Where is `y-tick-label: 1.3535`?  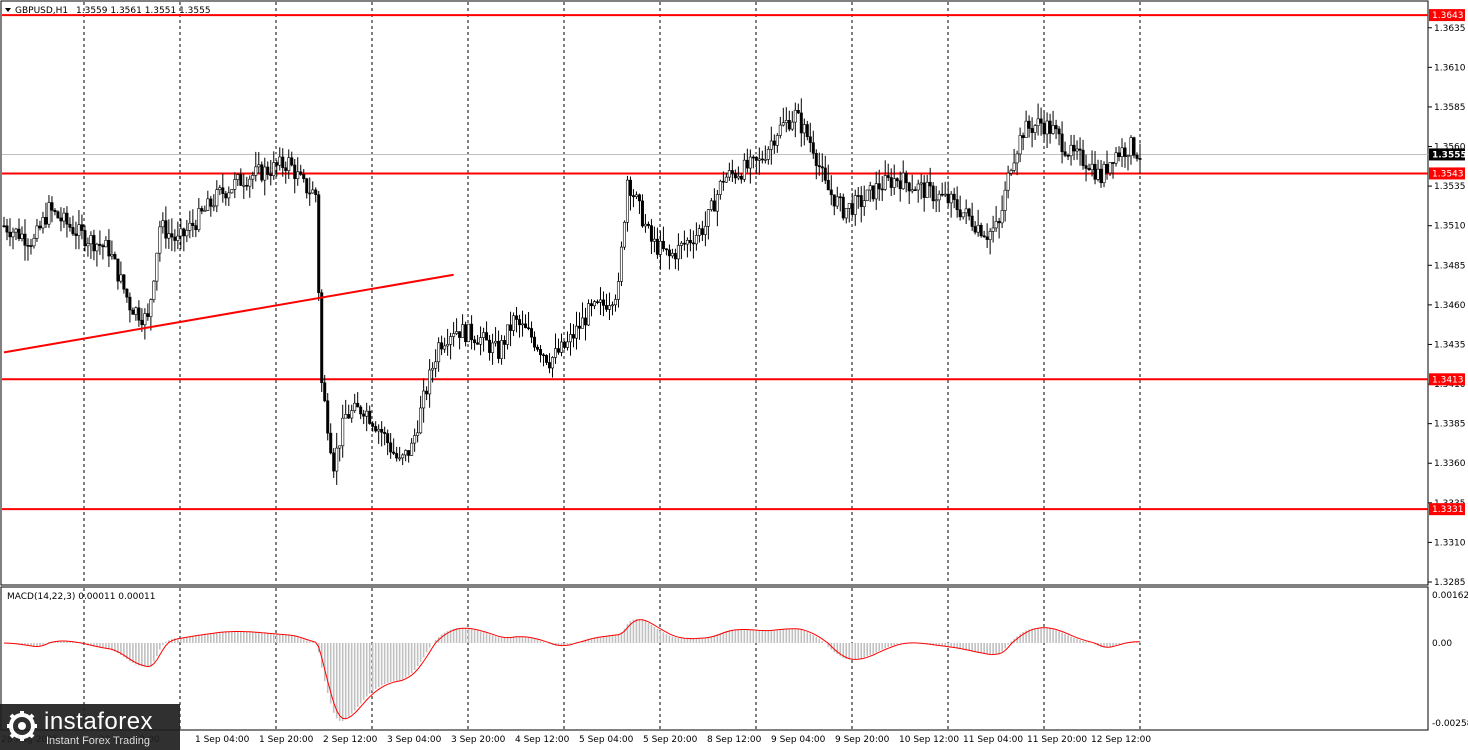 y-tick-label: 1.3535 is located at coordinates (1450, 187).